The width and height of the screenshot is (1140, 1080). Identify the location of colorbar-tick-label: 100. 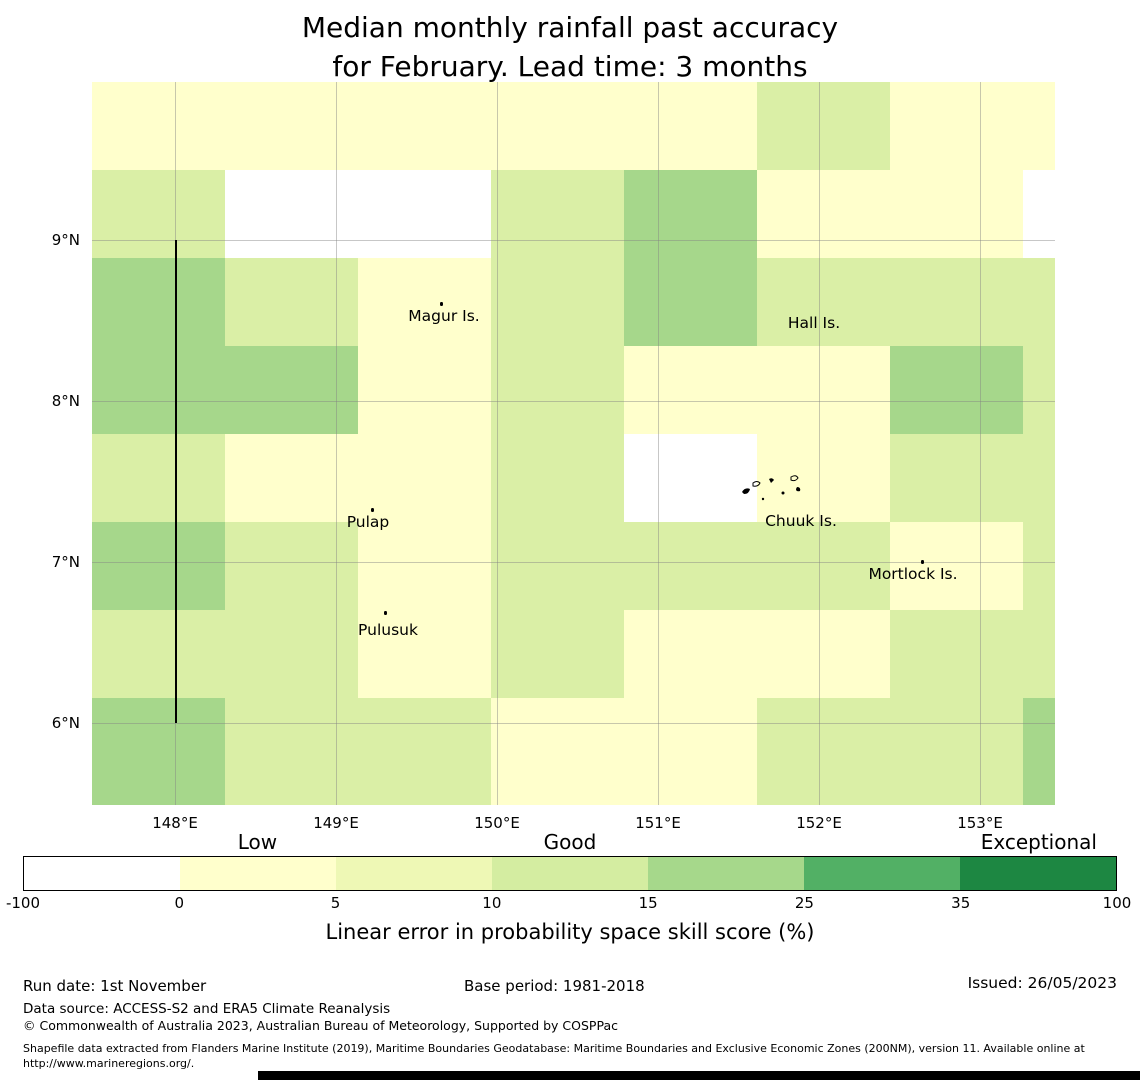
(1117, 903).